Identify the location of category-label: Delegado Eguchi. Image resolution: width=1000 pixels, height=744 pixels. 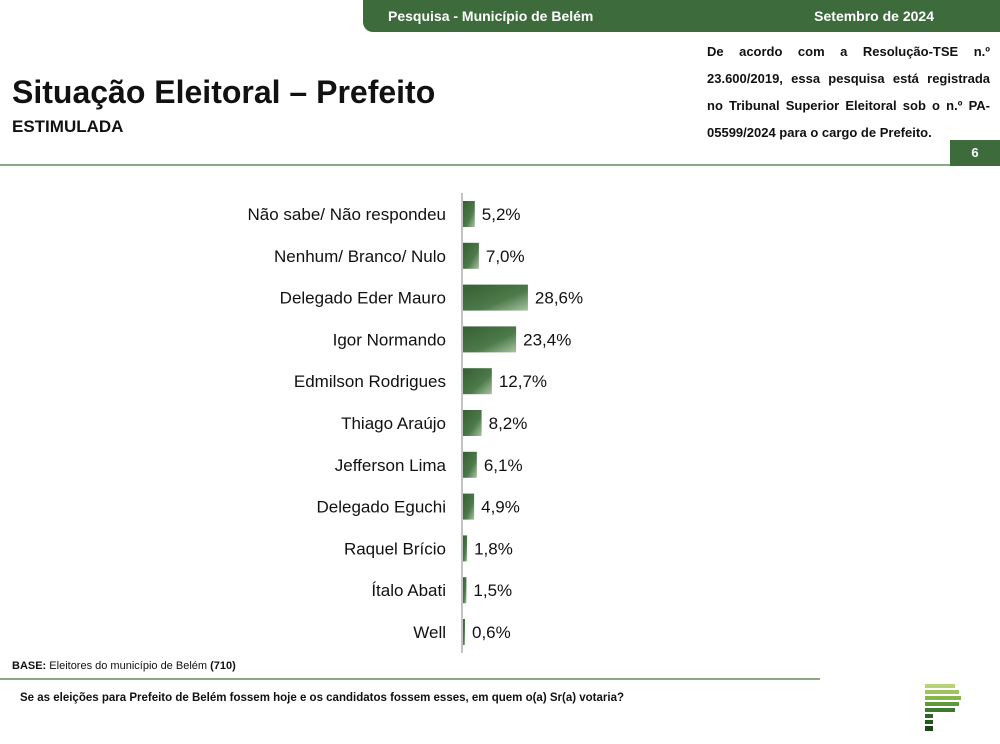
(381, 507).